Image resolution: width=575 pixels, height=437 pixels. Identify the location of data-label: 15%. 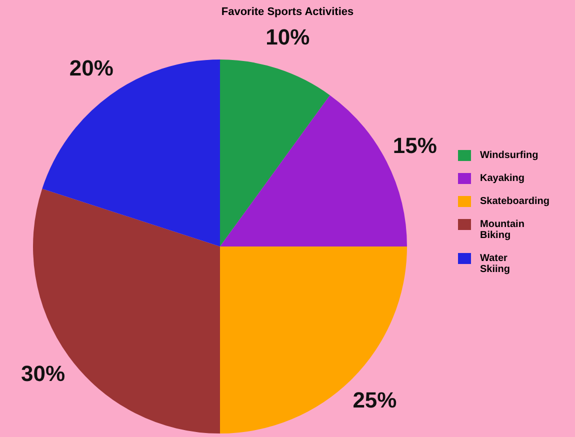
(414, 145).